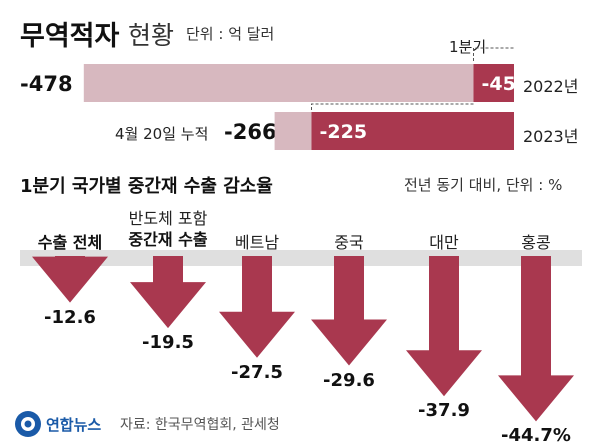  I want to click on category-label-3: 베트남, so click(257, 242).